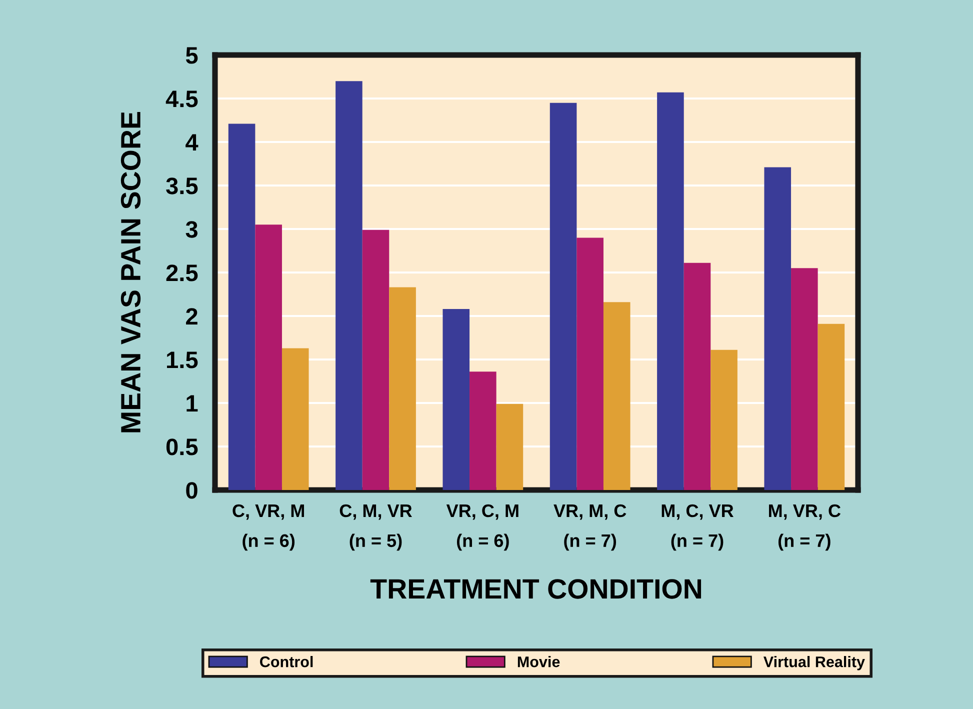 This screenshot has height=709, width=973. What do you see at coordinates (192, 403) in the screenshot?
I see `y-tick-label: 1` at bounding box center [192, 403].